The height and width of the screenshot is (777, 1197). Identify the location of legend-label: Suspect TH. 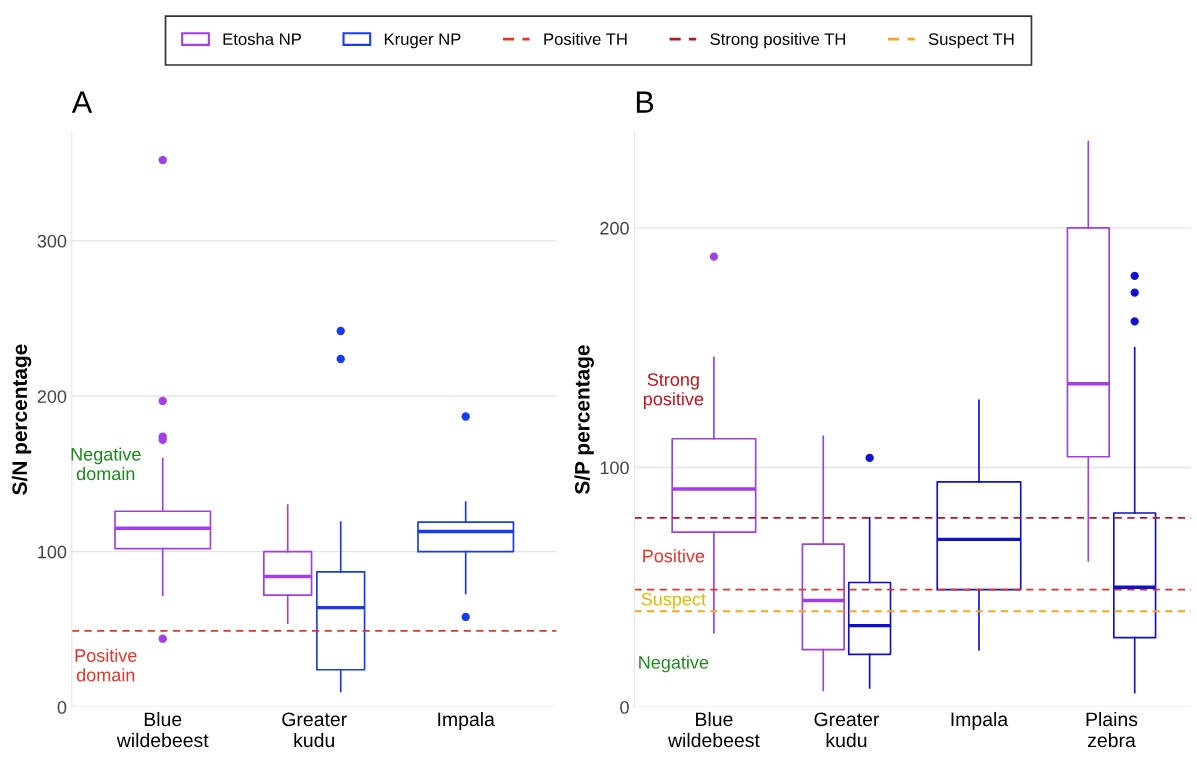
(971, 41).